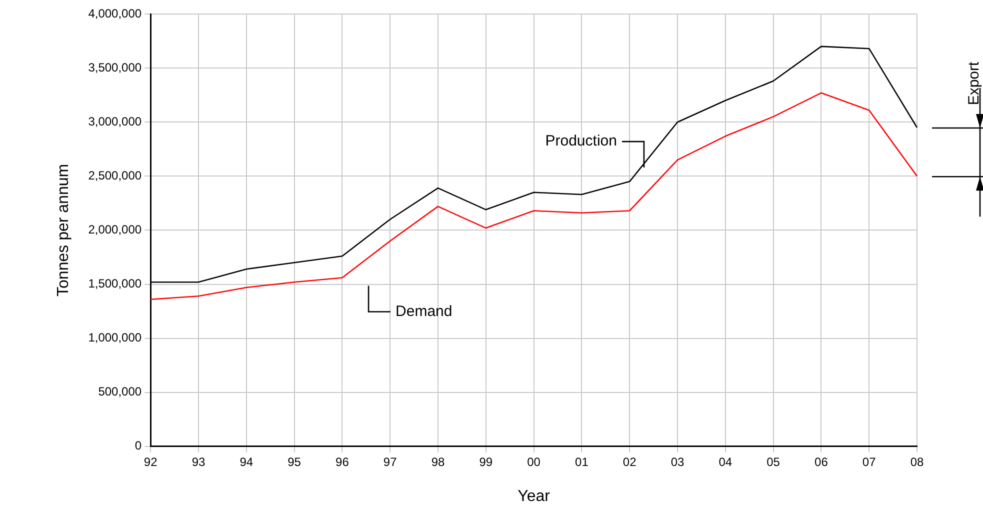 The width and height of the screenshot is (983, 514). I want to click on y-tick-label: 2,000,000, so click(115, 229).